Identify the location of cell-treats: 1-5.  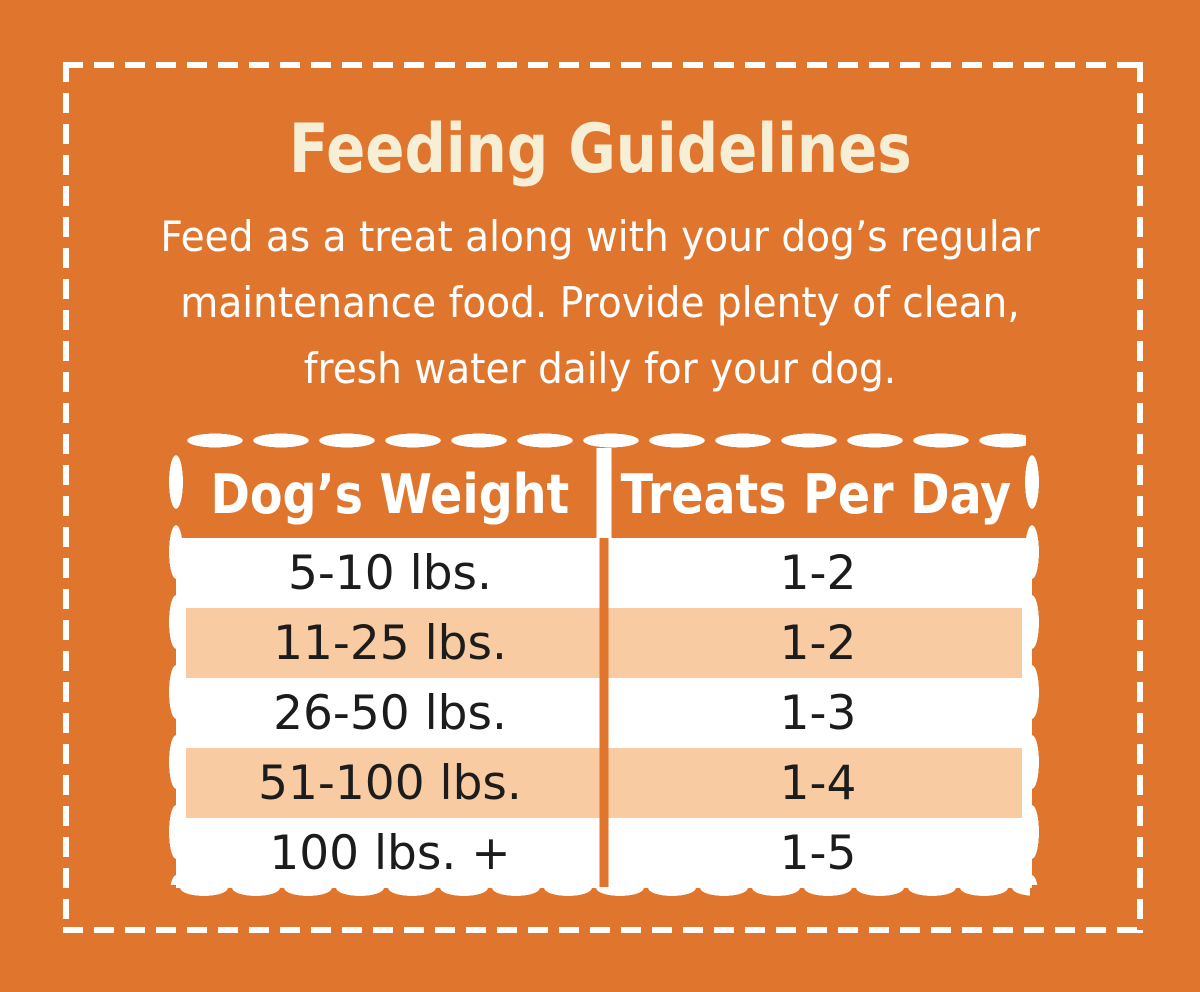
(818, 853).